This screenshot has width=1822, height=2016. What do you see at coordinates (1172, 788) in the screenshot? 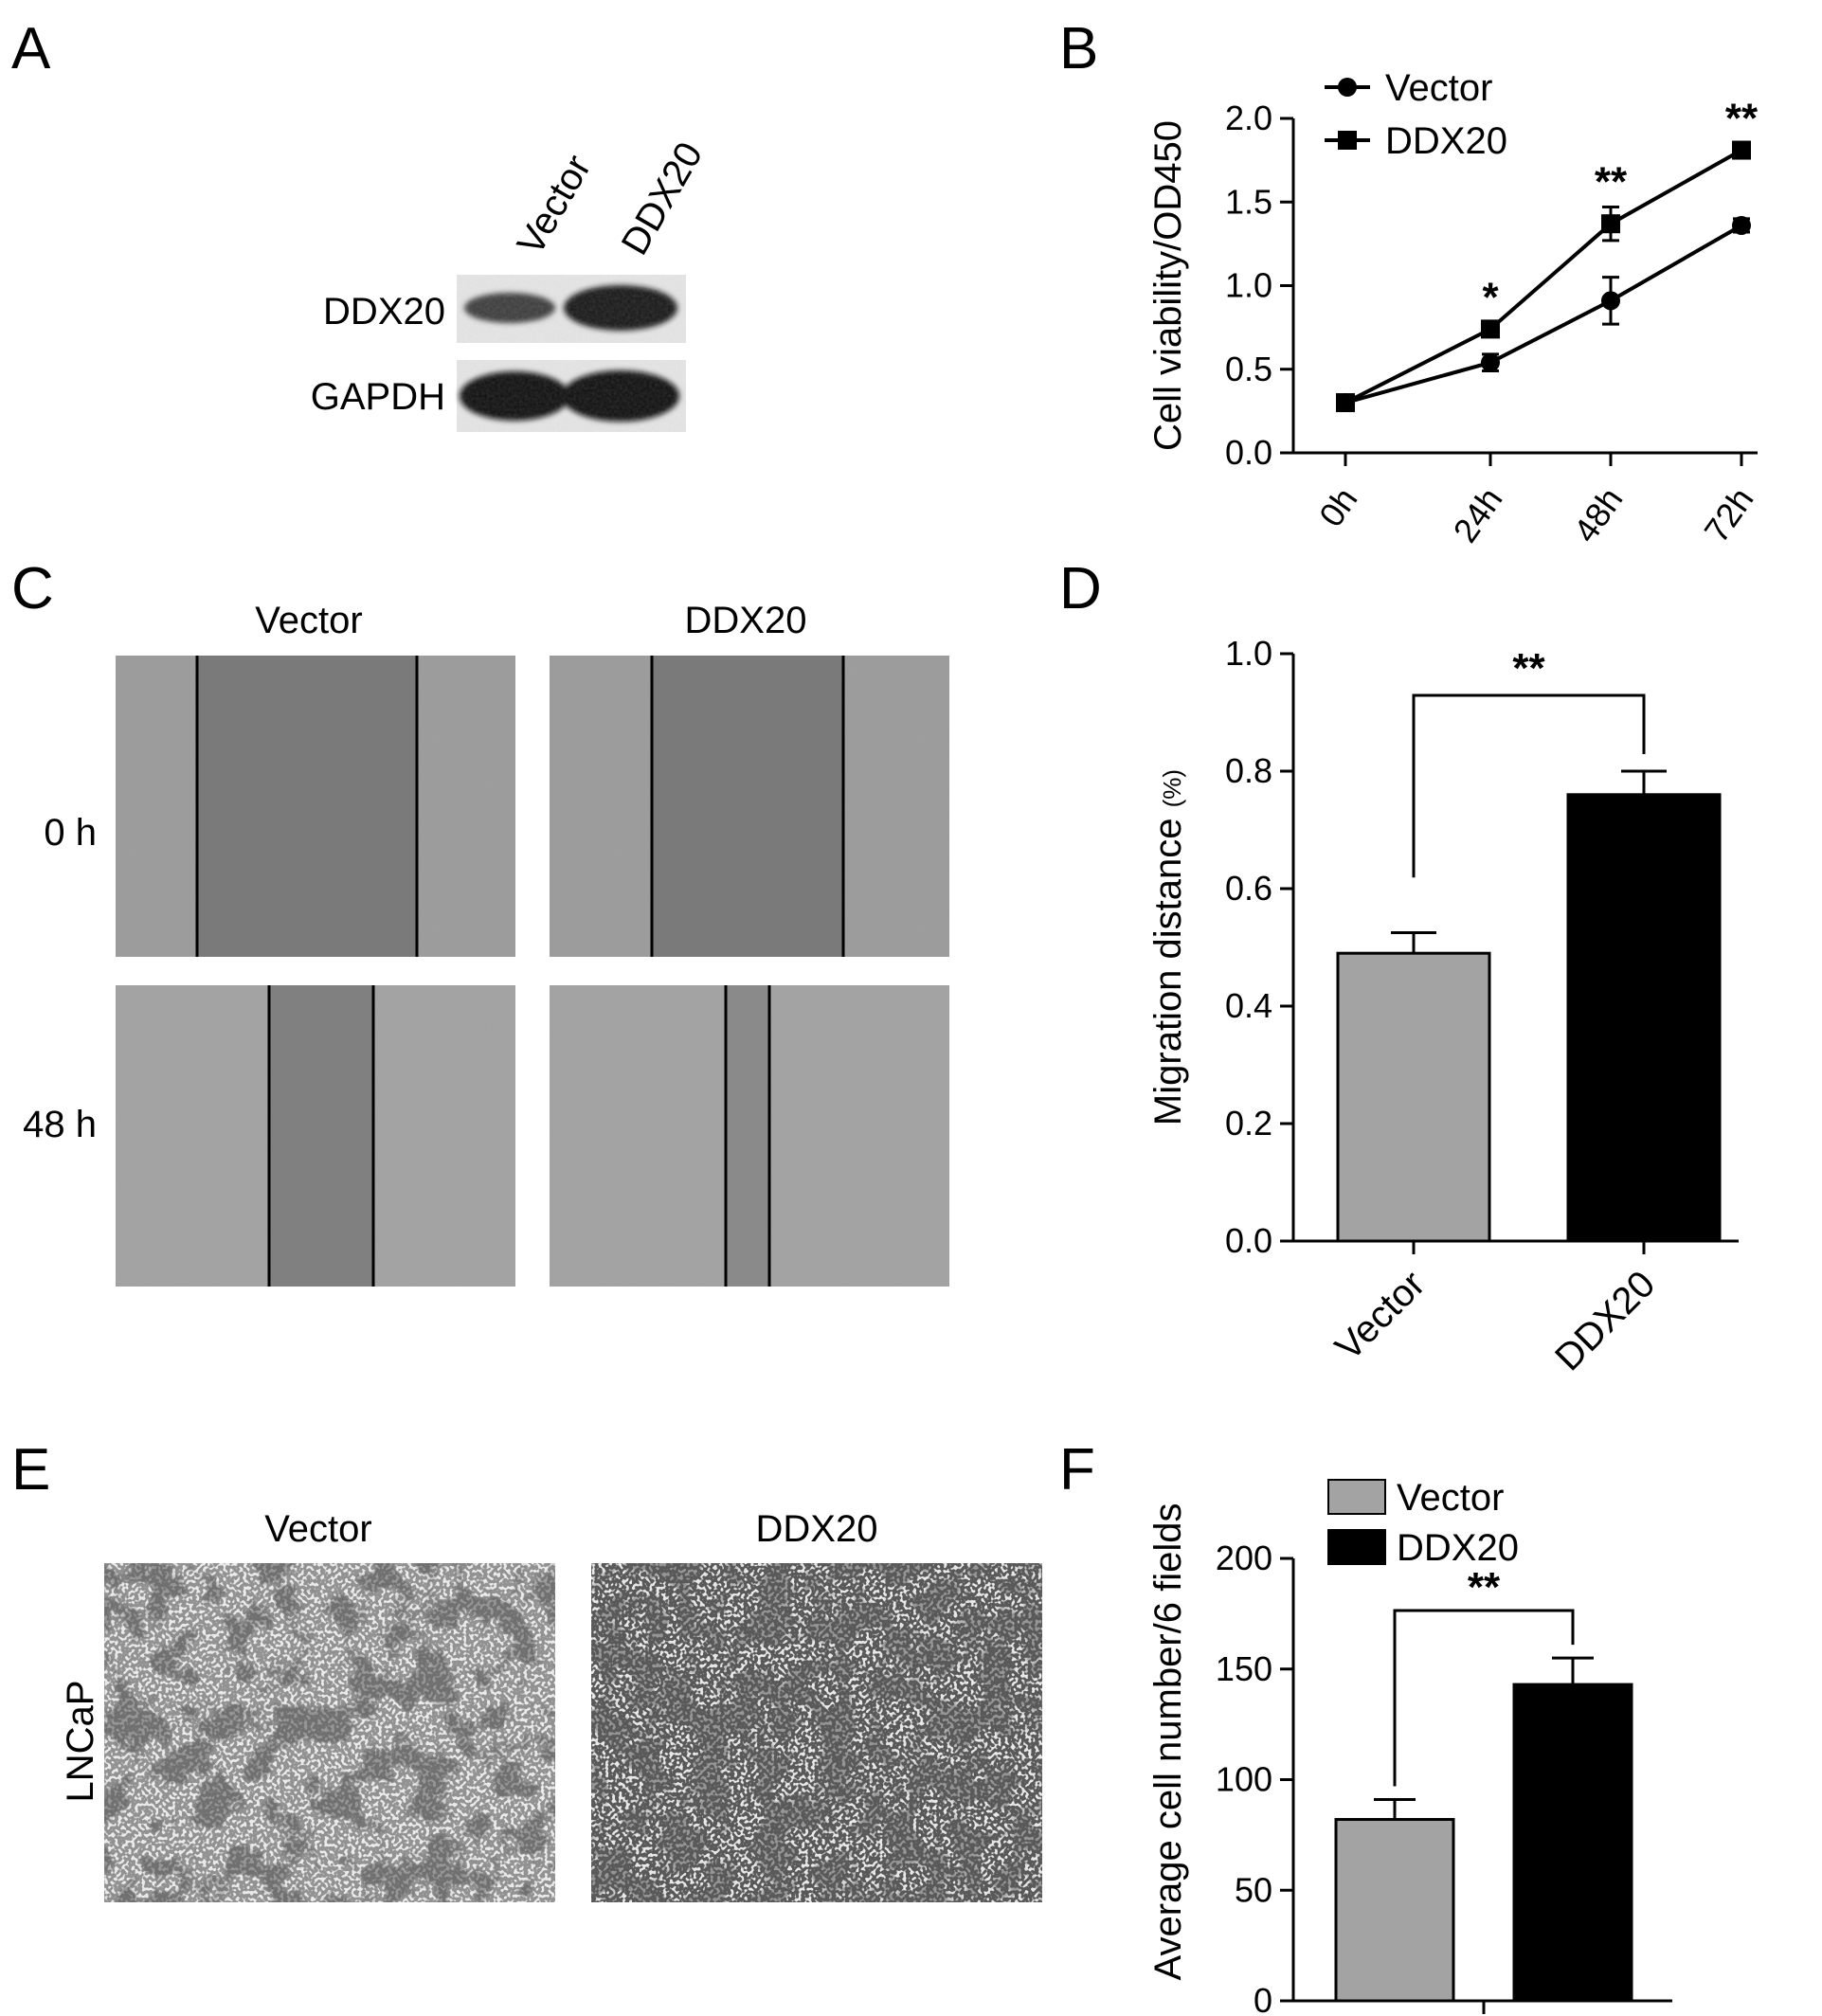
I see `chart-d-y-axis-title-unit: (%)` at bounding box center [1172, 788].